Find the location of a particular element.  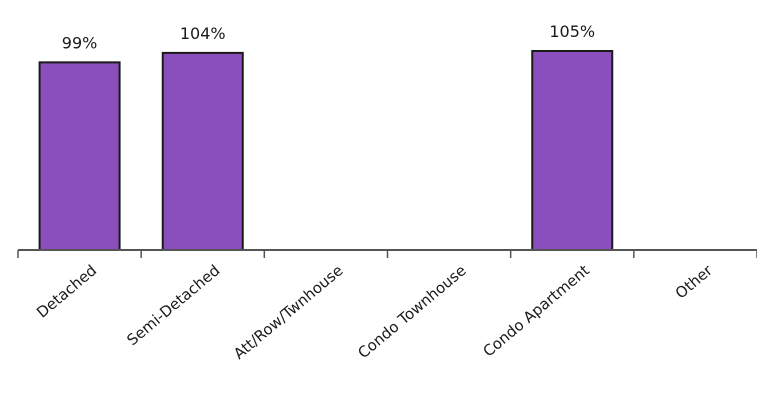

data-label-condo-apartment: 105% is located at coordinates (572, 31).